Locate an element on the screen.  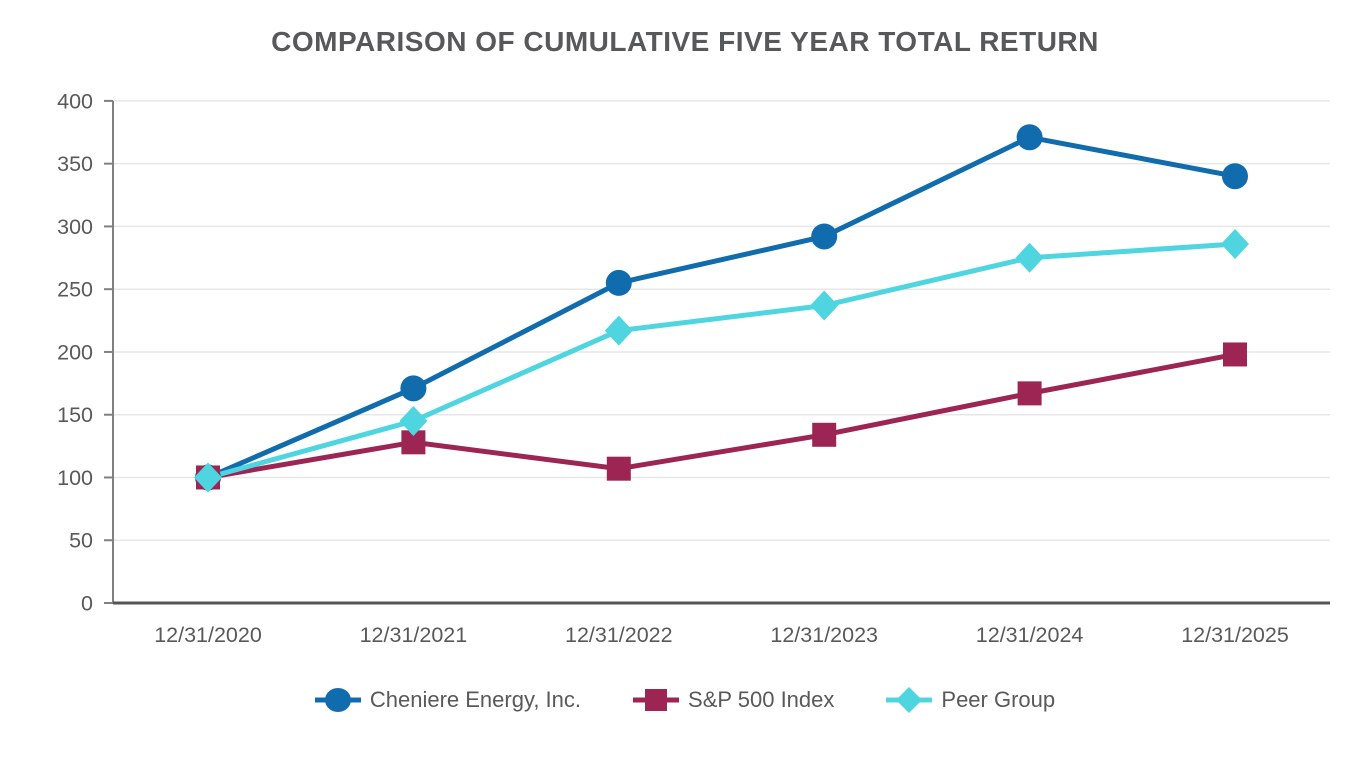
data-point-cheniere-energy-inc-12-31-2025 is located at coordinates (1235, 176).